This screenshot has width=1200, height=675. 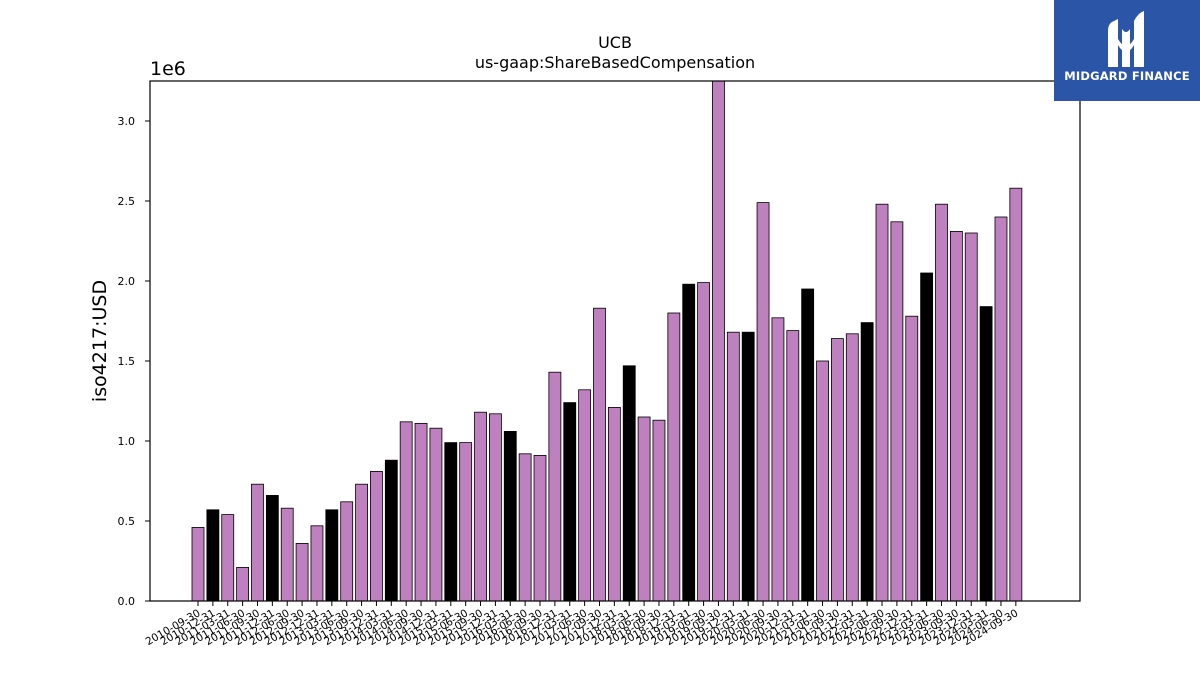 I want to click on brand-name: MIDGARD FINANCE, so click(x=1127, y=76).